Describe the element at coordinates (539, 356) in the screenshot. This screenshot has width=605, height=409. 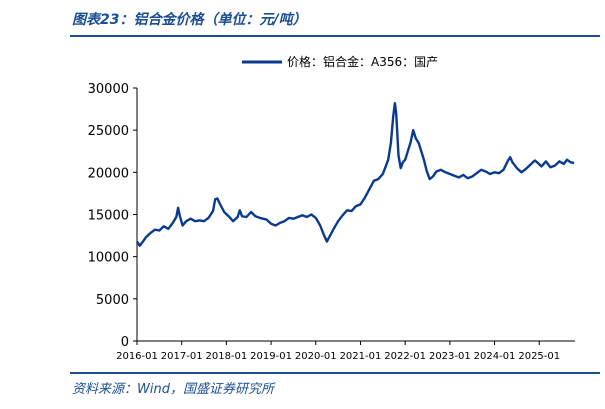
I see `x-tick-label: 2025-01` at that location.